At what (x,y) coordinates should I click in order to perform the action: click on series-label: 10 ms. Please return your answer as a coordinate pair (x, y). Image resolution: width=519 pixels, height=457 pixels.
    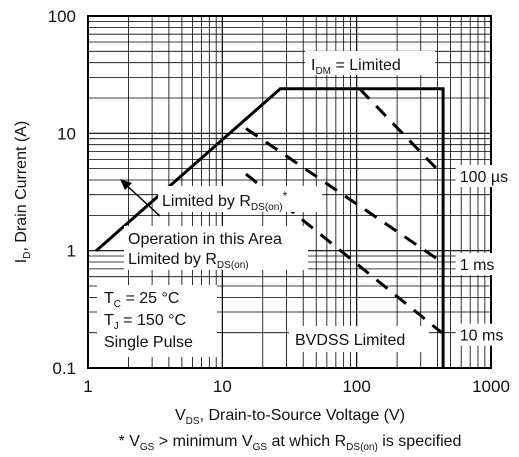
    Looking at the image, I should click on (482, 336).